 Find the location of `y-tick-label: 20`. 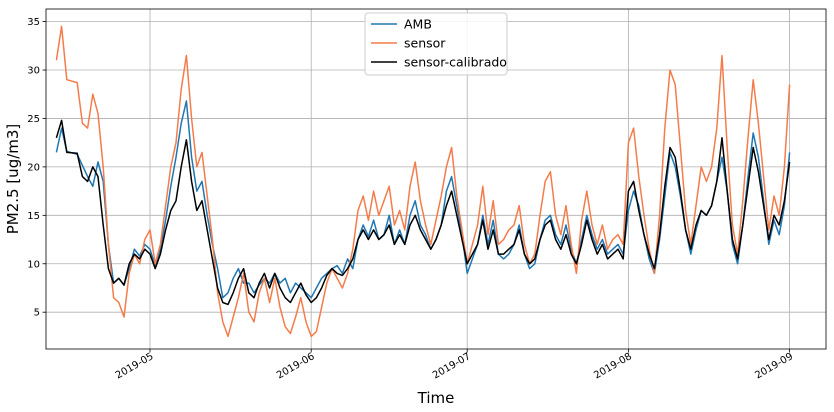

y-tick-label: 20 is located at coordinates (33, 167).